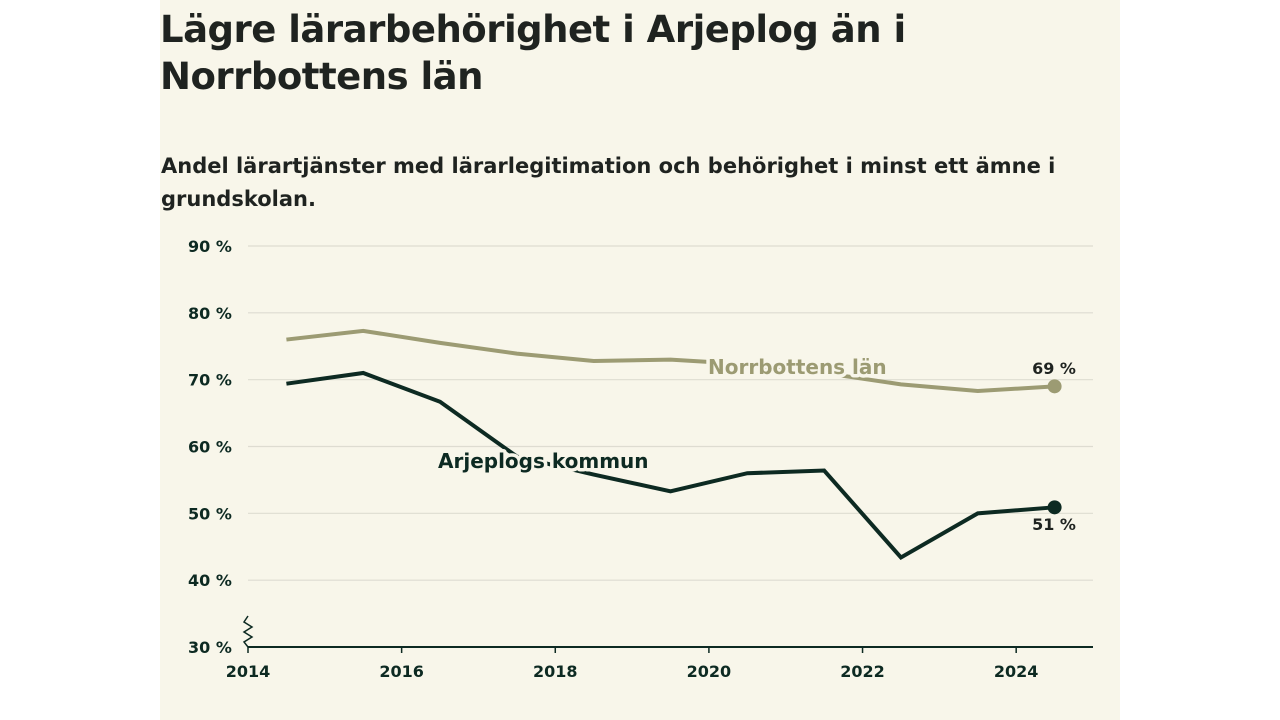  What do you see at coordinates (1016, 671) in the screenshot?
I see `x-tick-label-2024: 2024` at bounding box center [1016, 671].